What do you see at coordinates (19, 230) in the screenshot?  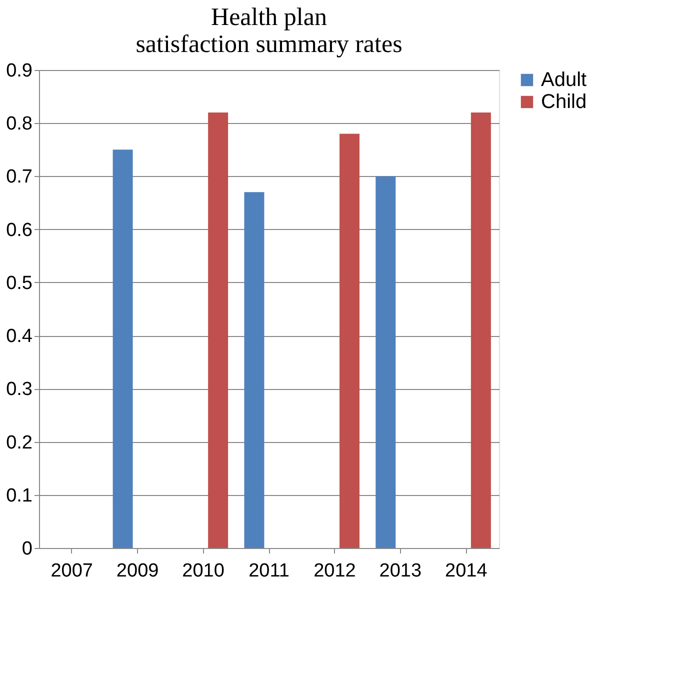 I see `y-tick-label: 0.6` at bounding box center [19, 230].